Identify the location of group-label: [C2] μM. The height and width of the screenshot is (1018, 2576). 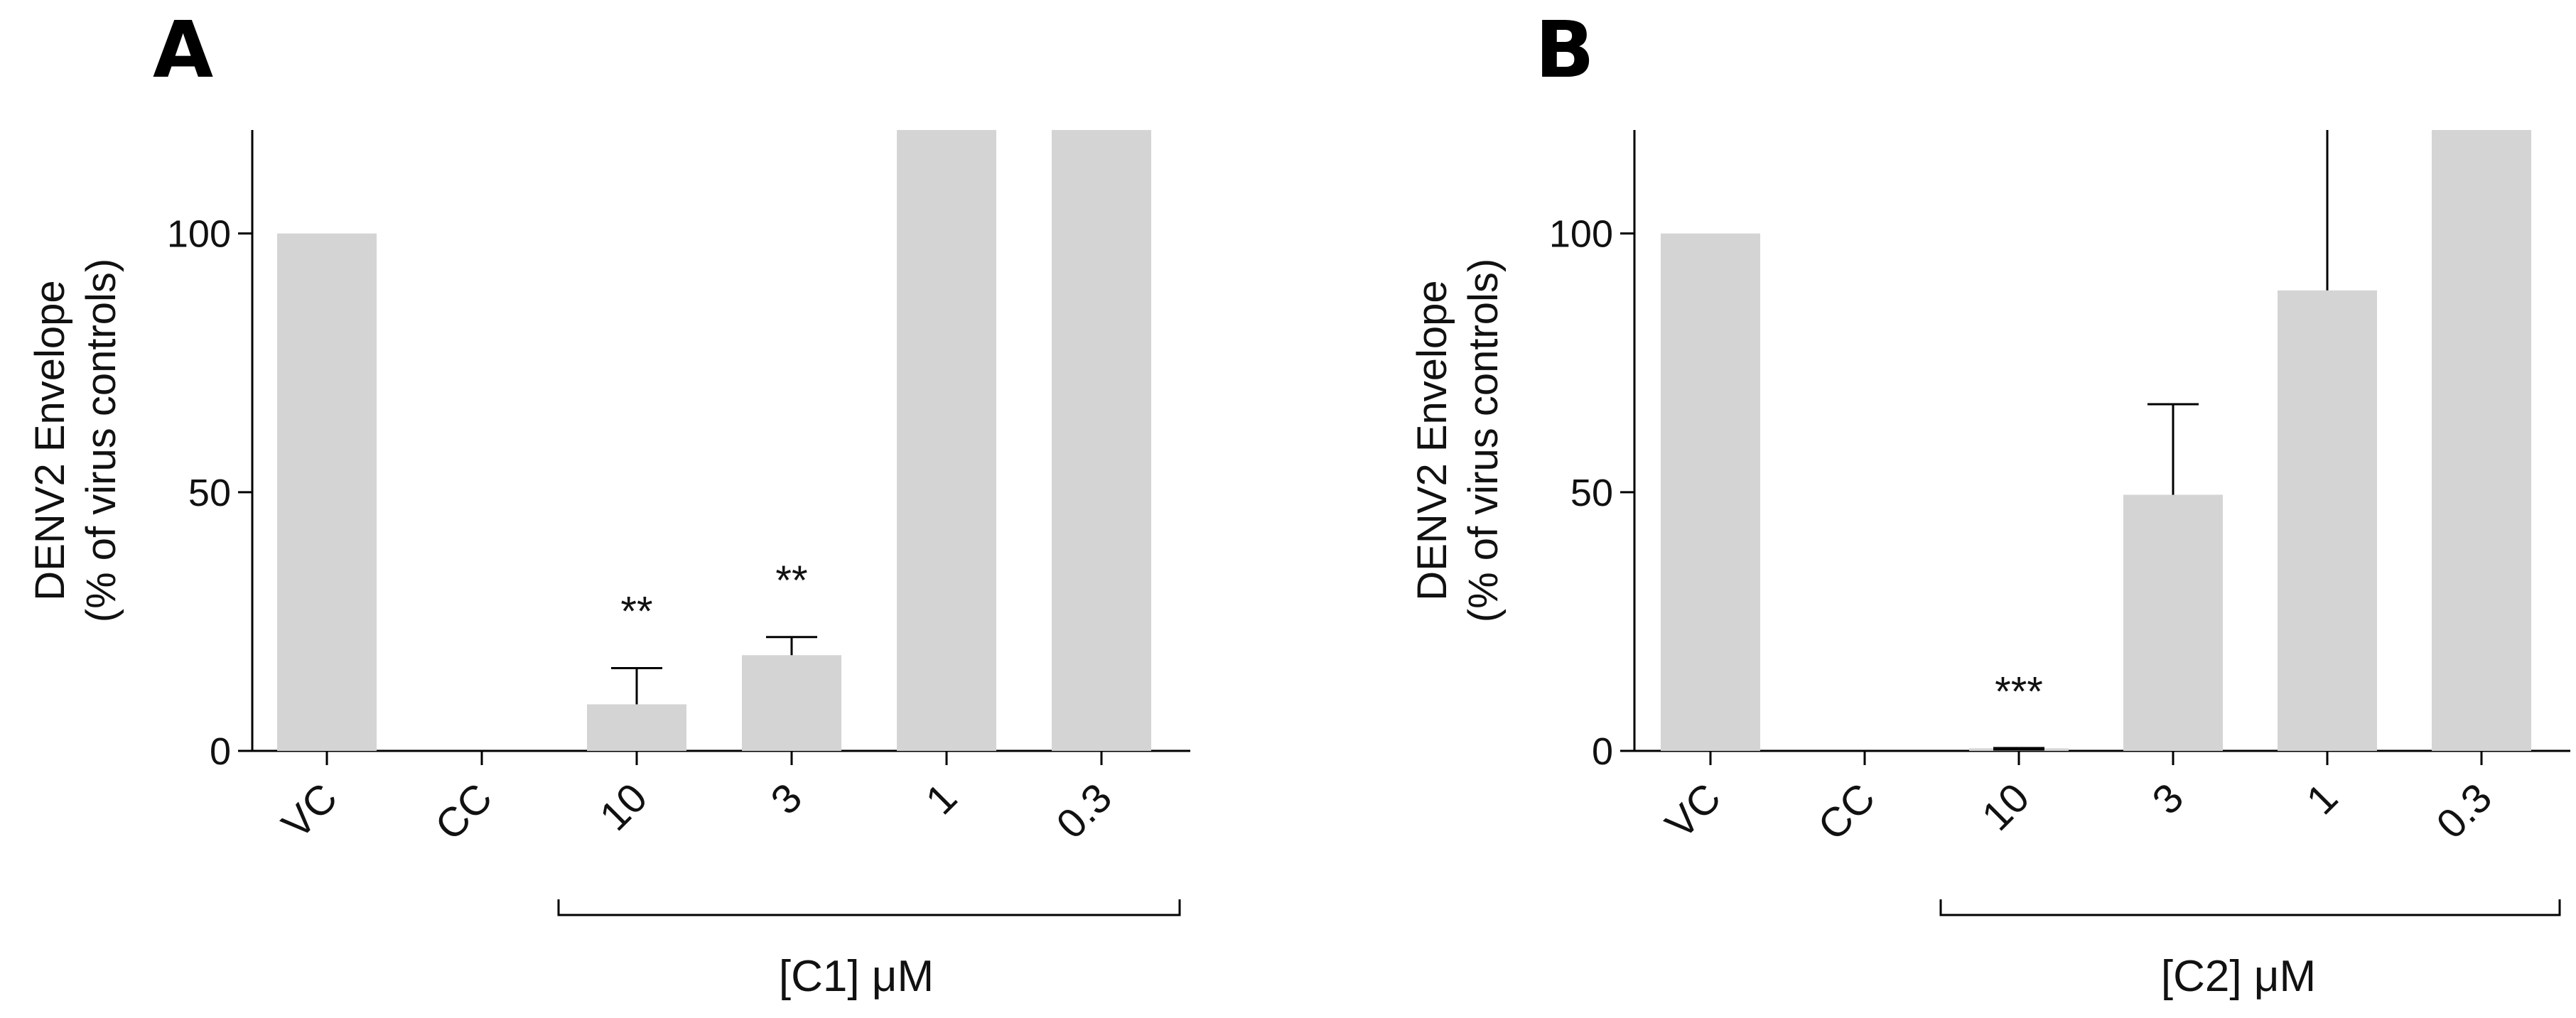
(2238, 976).